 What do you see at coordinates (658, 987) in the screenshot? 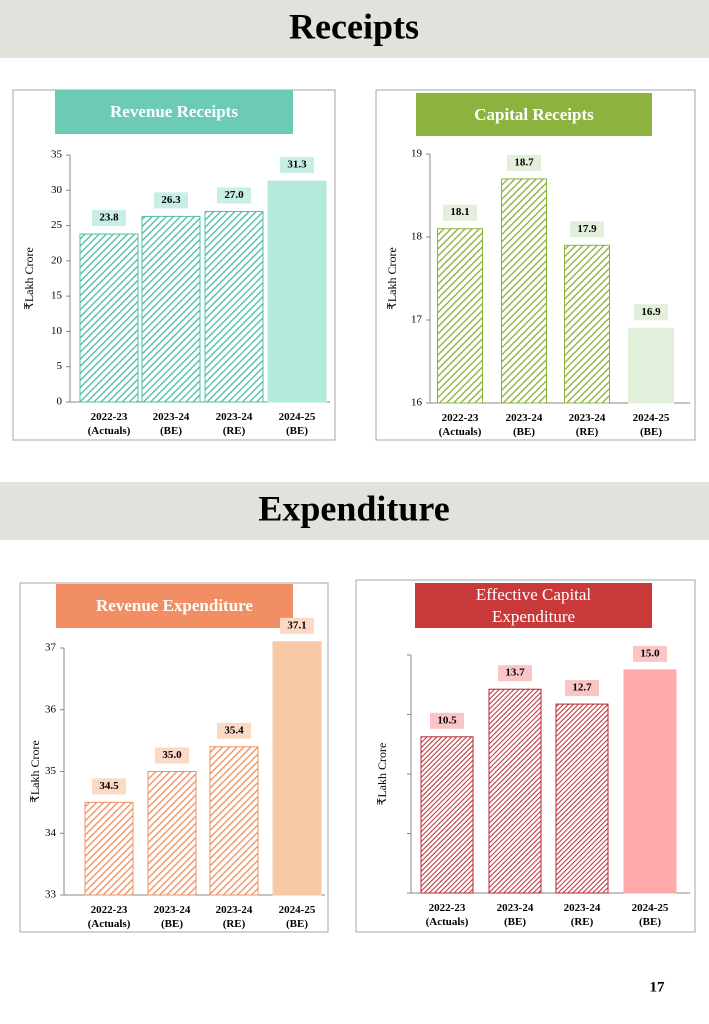
I see `page-number: 17` at bounding box center [658, 987].